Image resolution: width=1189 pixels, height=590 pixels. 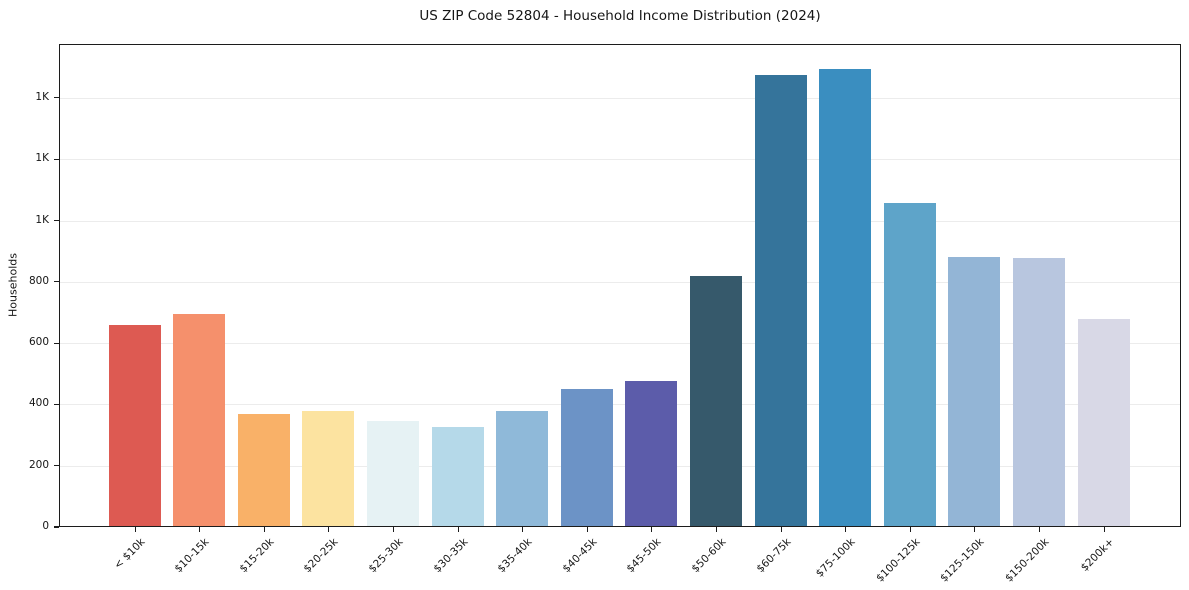 What do you see at coordinates (835, 558) in the screenshot?
I see `x-tick-label: $75-100k` at bounding box center [835, 558].